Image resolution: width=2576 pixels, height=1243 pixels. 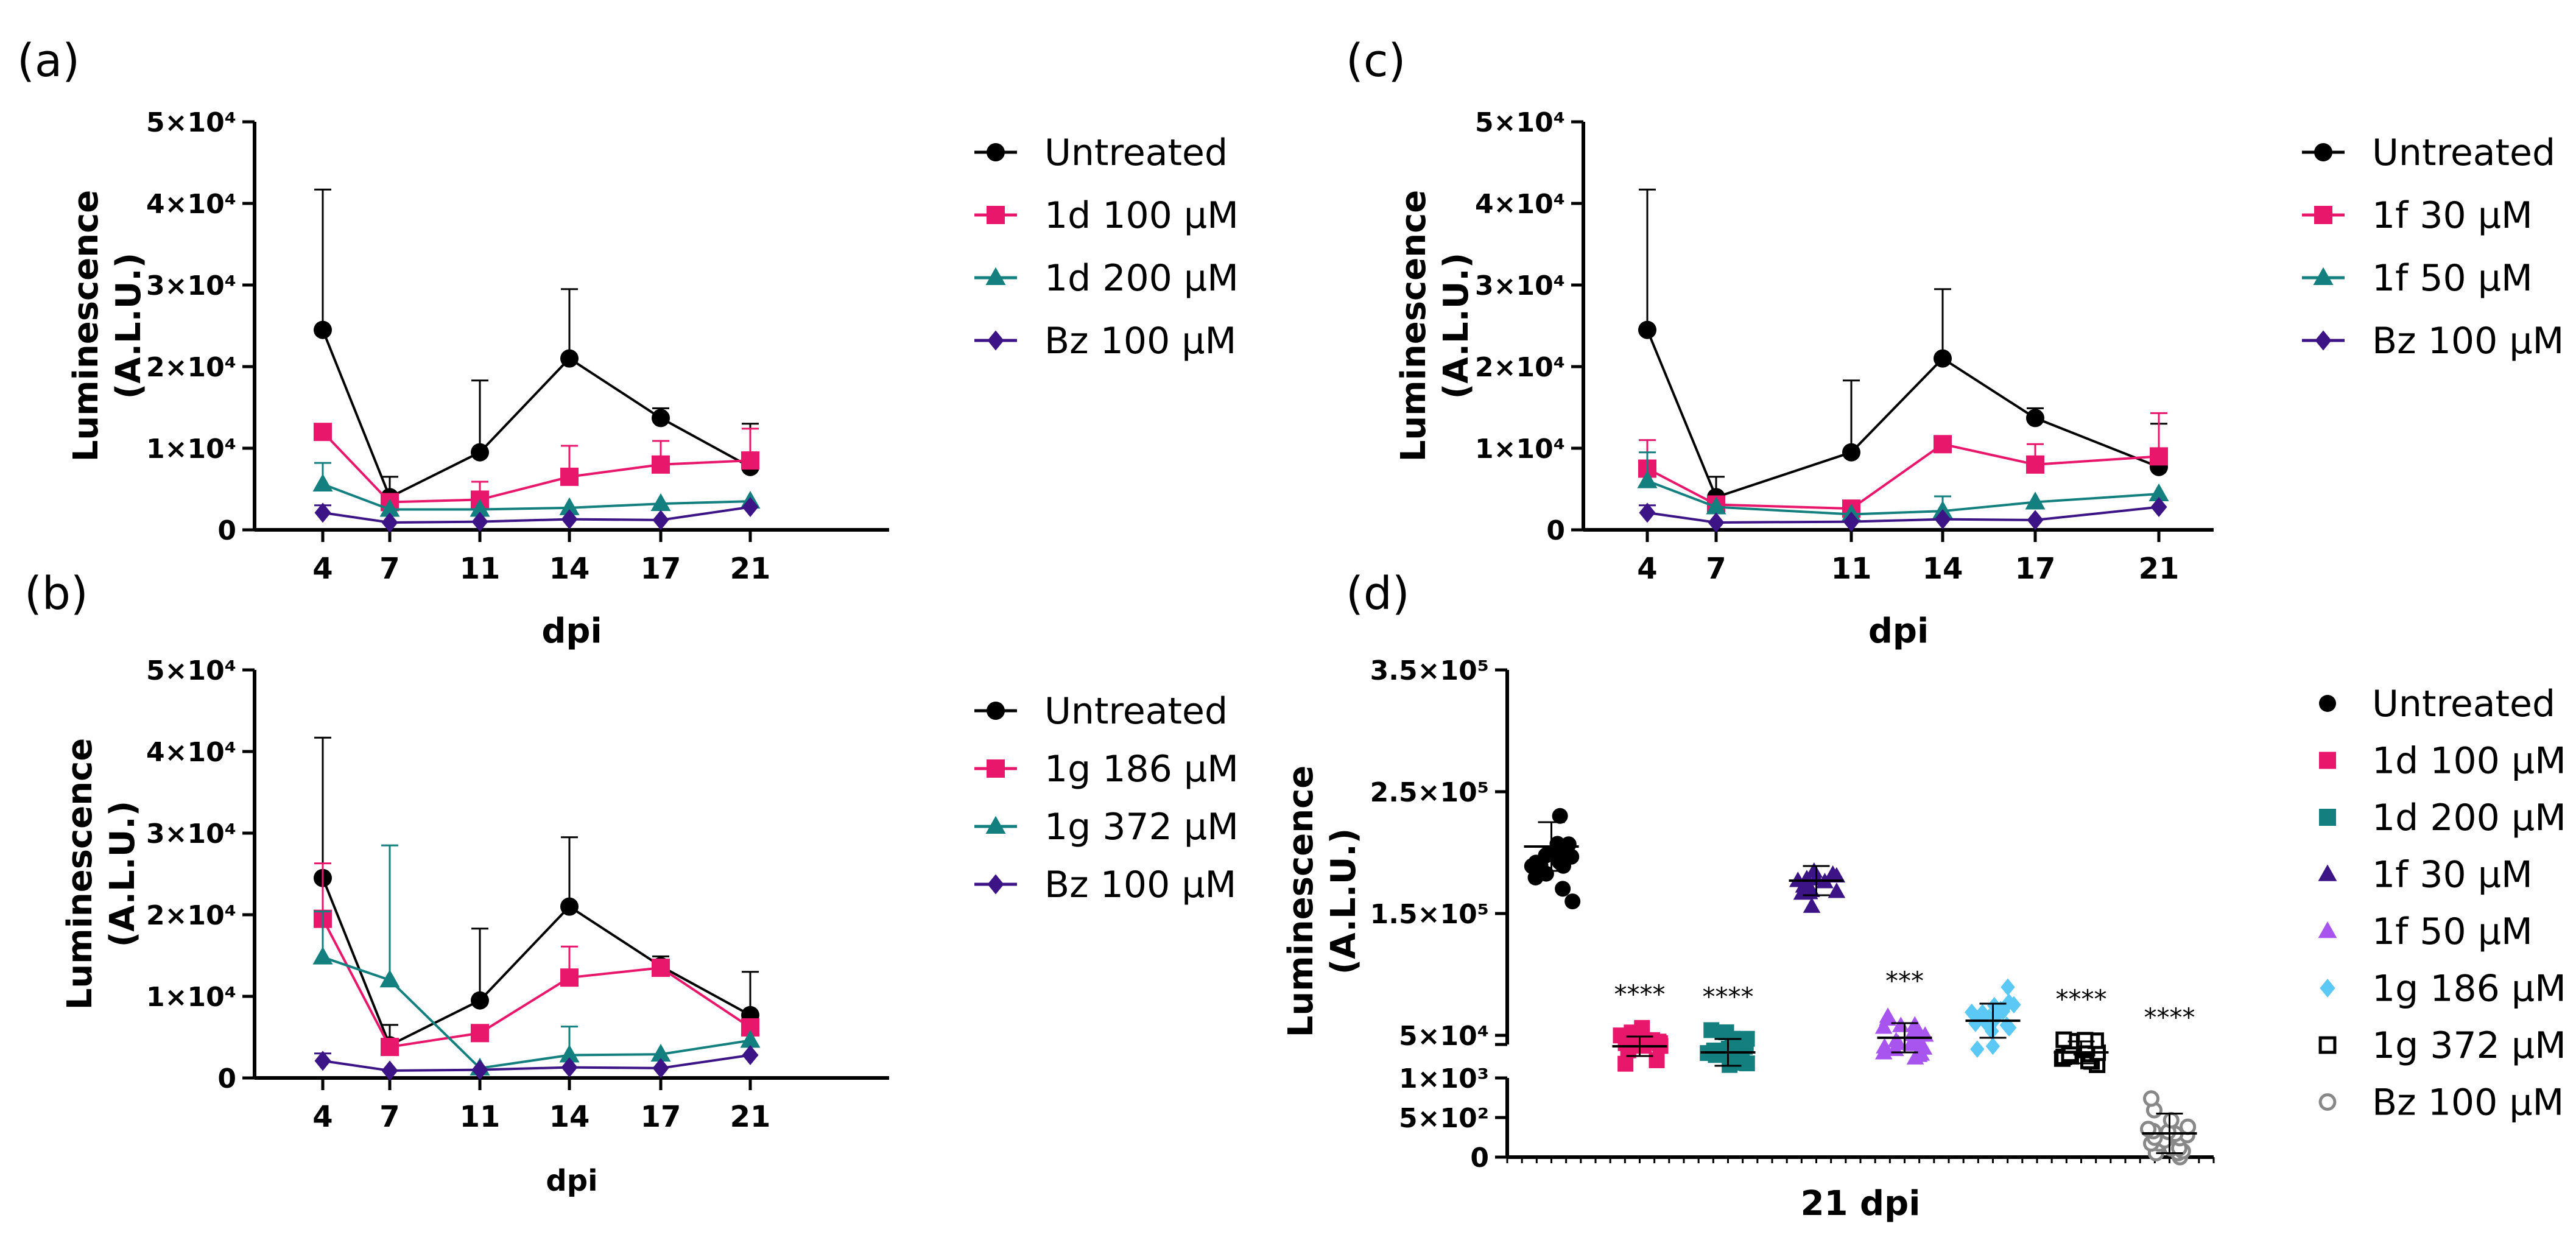 What do you see at coordinates (191, 752) in the screenshot?
I see `y-tick-label: 4×10⁴` at bounding box center [191, 752].